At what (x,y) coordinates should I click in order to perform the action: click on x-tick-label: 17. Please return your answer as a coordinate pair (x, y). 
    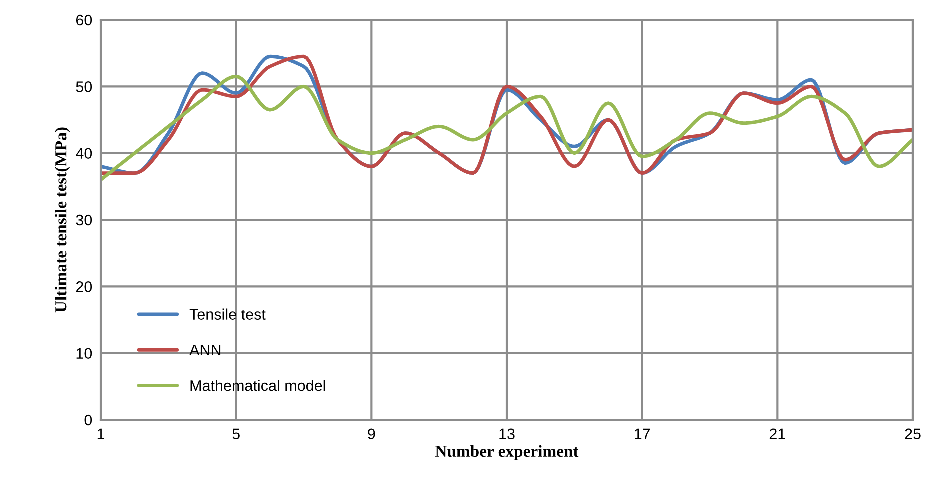
    Looking at the image, I should click on (642, 434).